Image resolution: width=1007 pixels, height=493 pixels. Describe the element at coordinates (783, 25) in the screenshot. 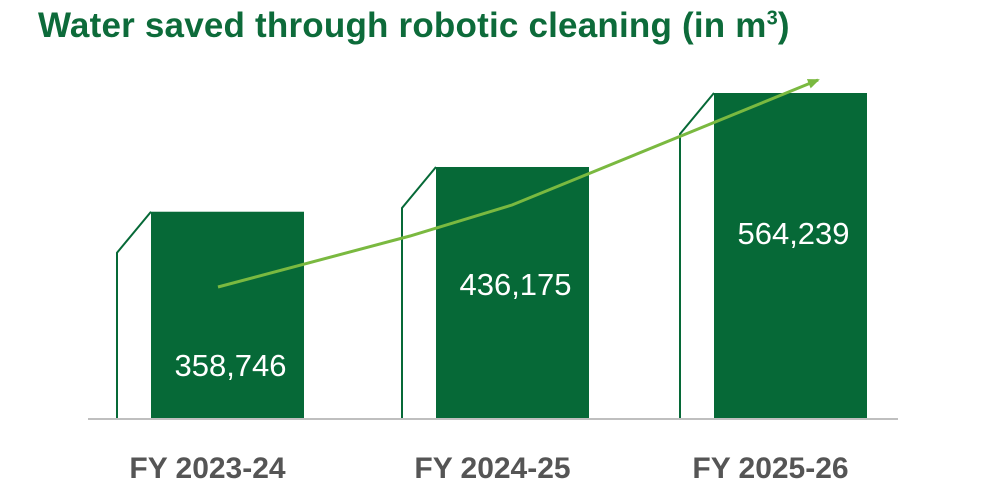

I see `chart-title-suffix: )` at that location.